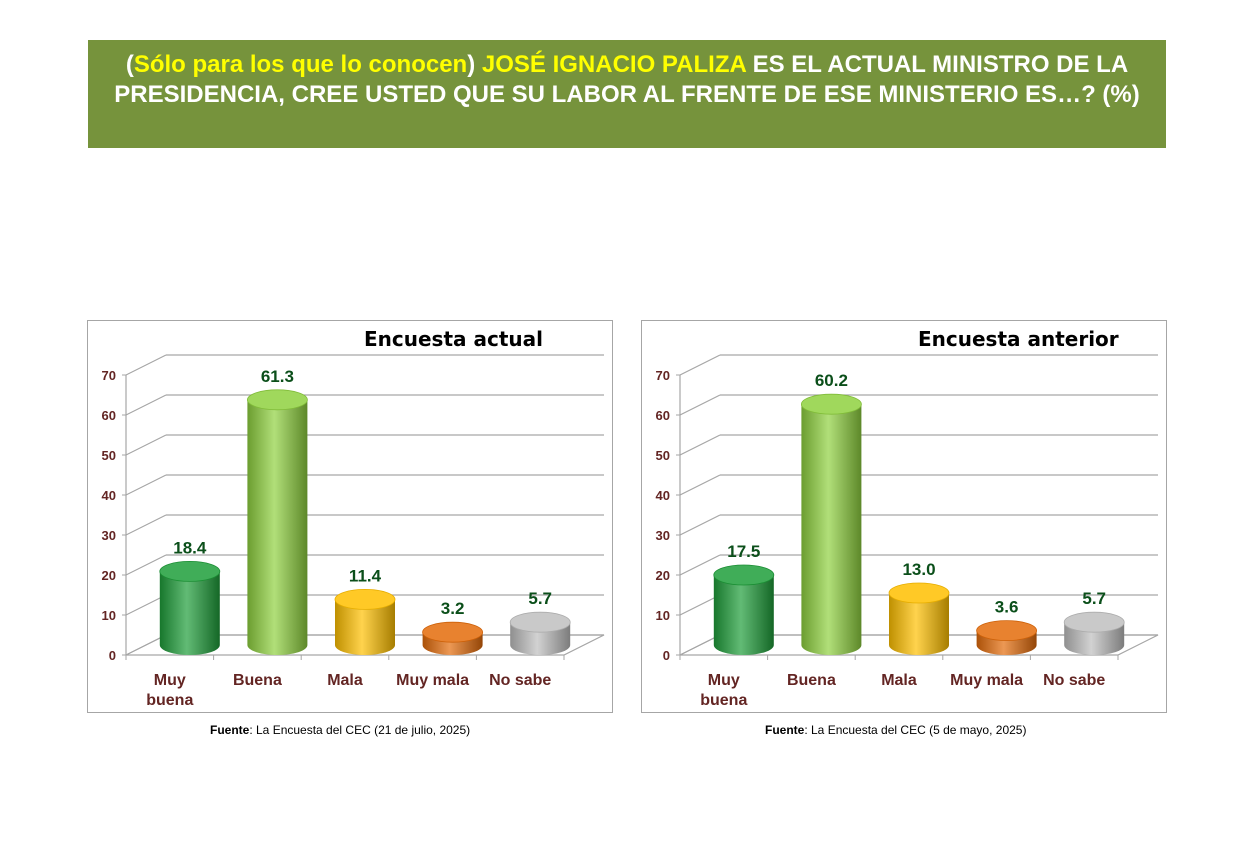  I want to click on data-label: 17.5, so click(743, 551).